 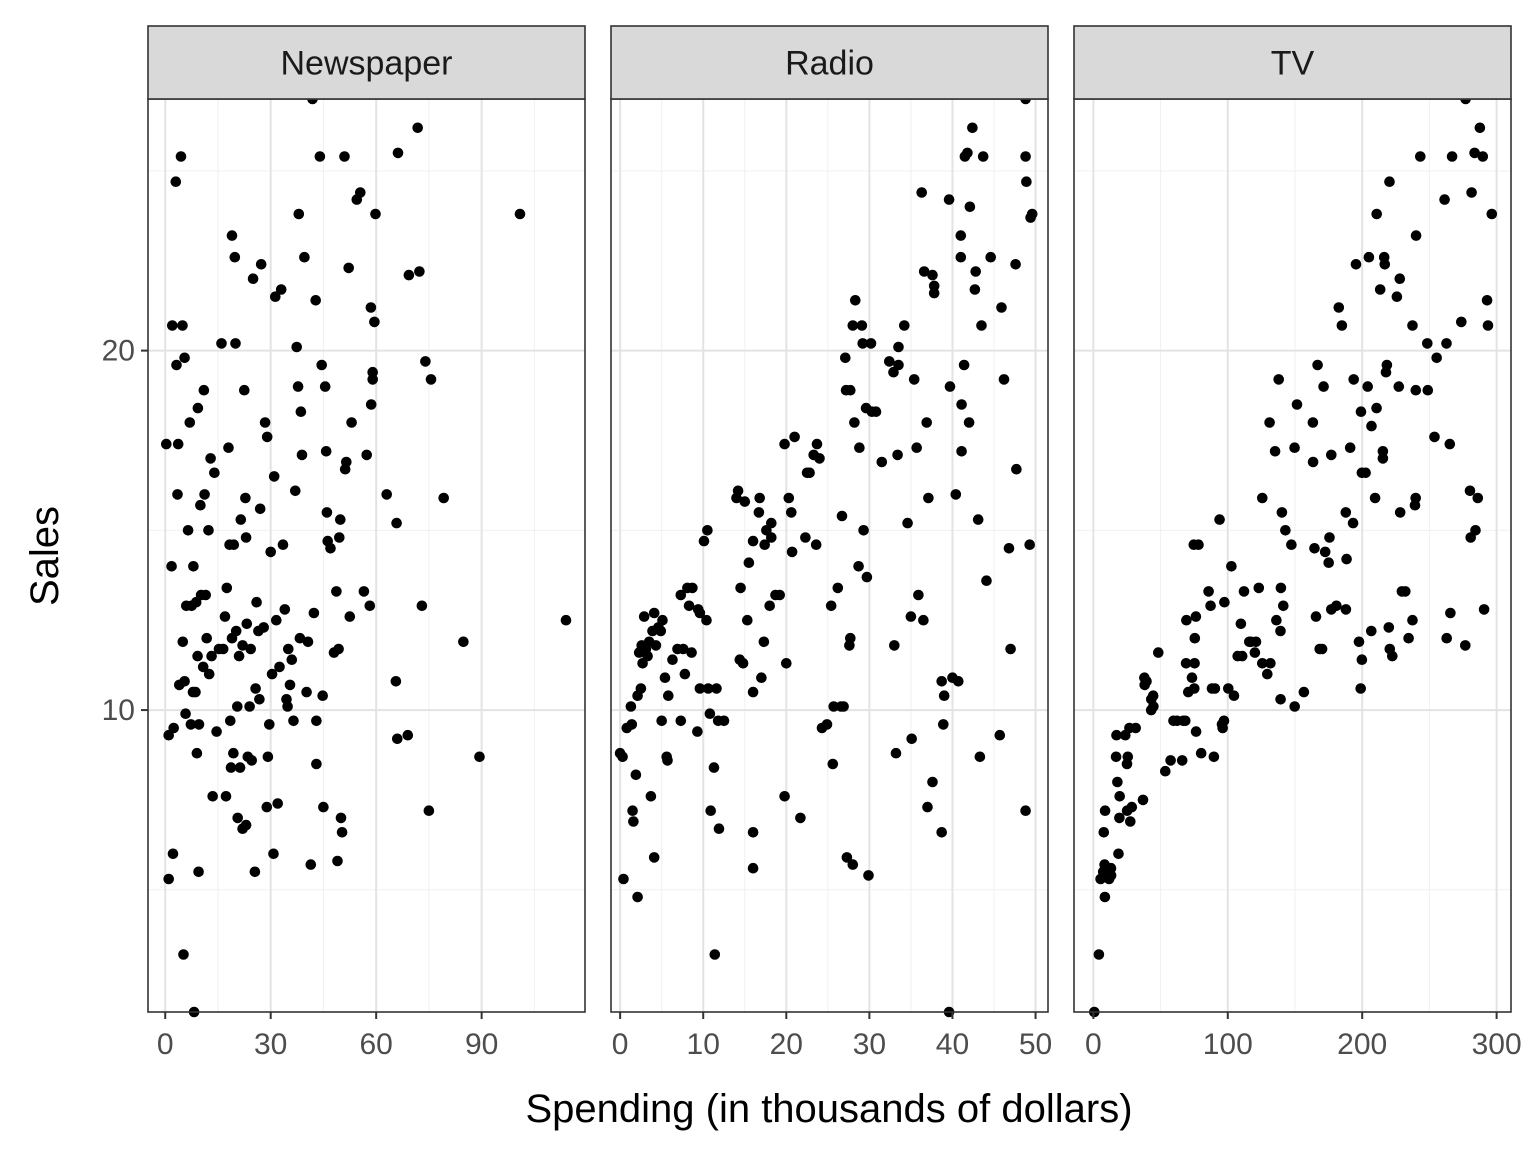 I want to click on x-tick-label: 90, so click(x=481, y=1044).